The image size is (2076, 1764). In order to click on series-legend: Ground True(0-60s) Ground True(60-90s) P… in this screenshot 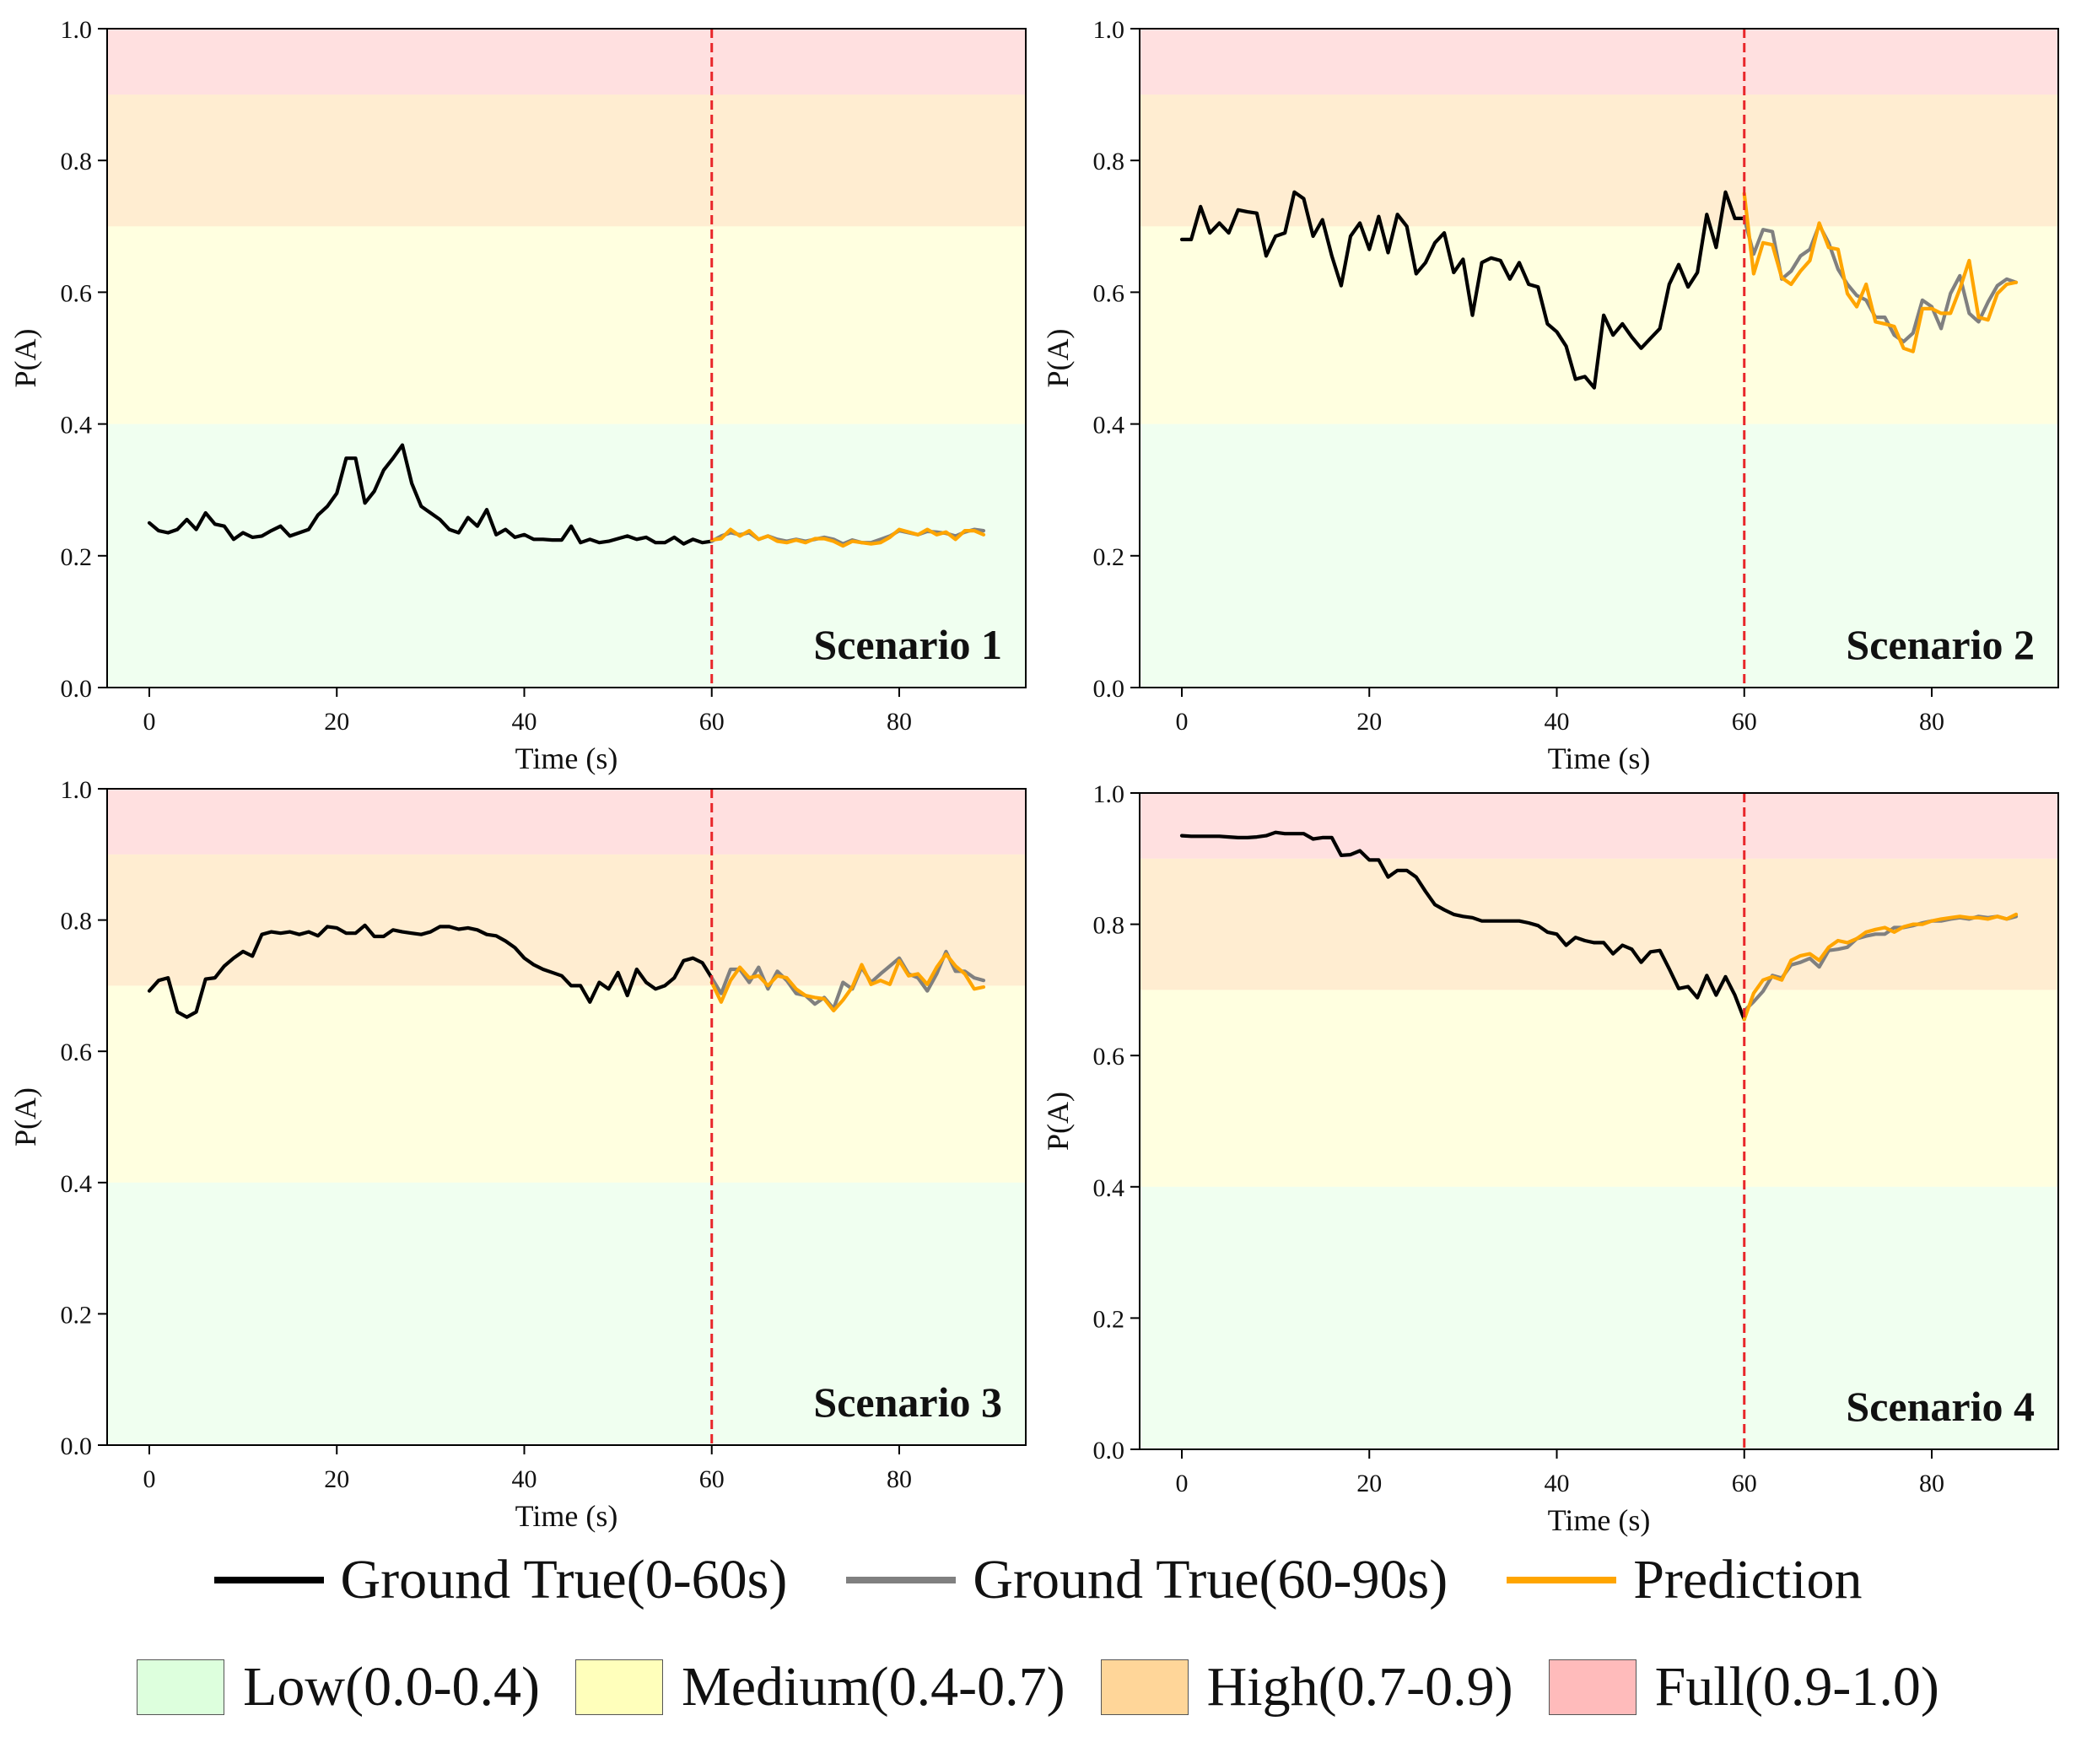, I will do `click(1038, 1580)`.